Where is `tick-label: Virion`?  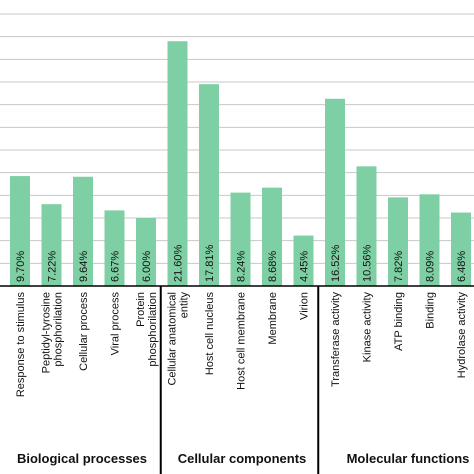
tick-label: Virion is located at coordinates (305, 306).